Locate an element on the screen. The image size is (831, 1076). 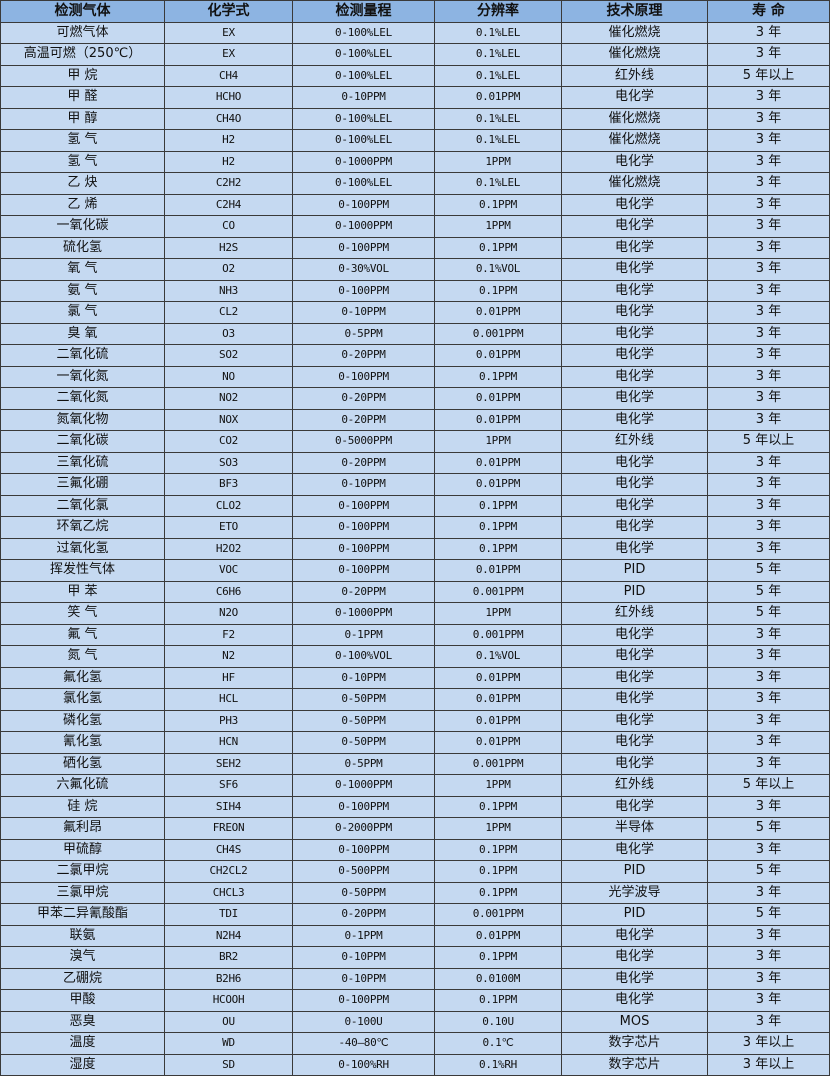
cell-formula: SO2 is located at coordinates (228, 355).